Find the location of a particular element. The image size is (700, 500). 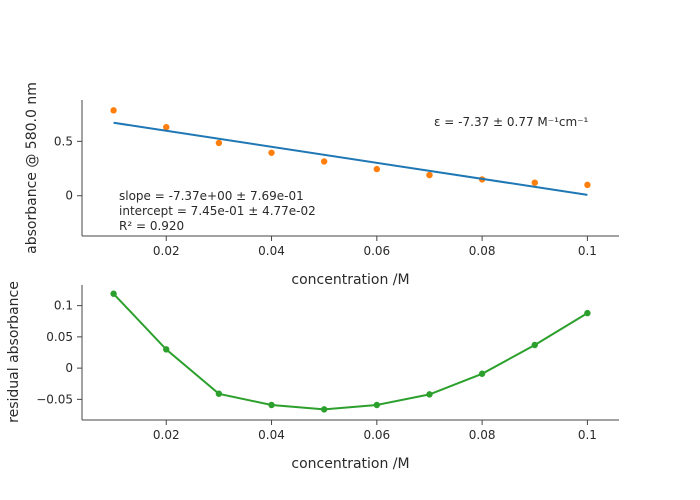

absorbance-x-tick-label: 0.1 is located at coordinates (587, 251).